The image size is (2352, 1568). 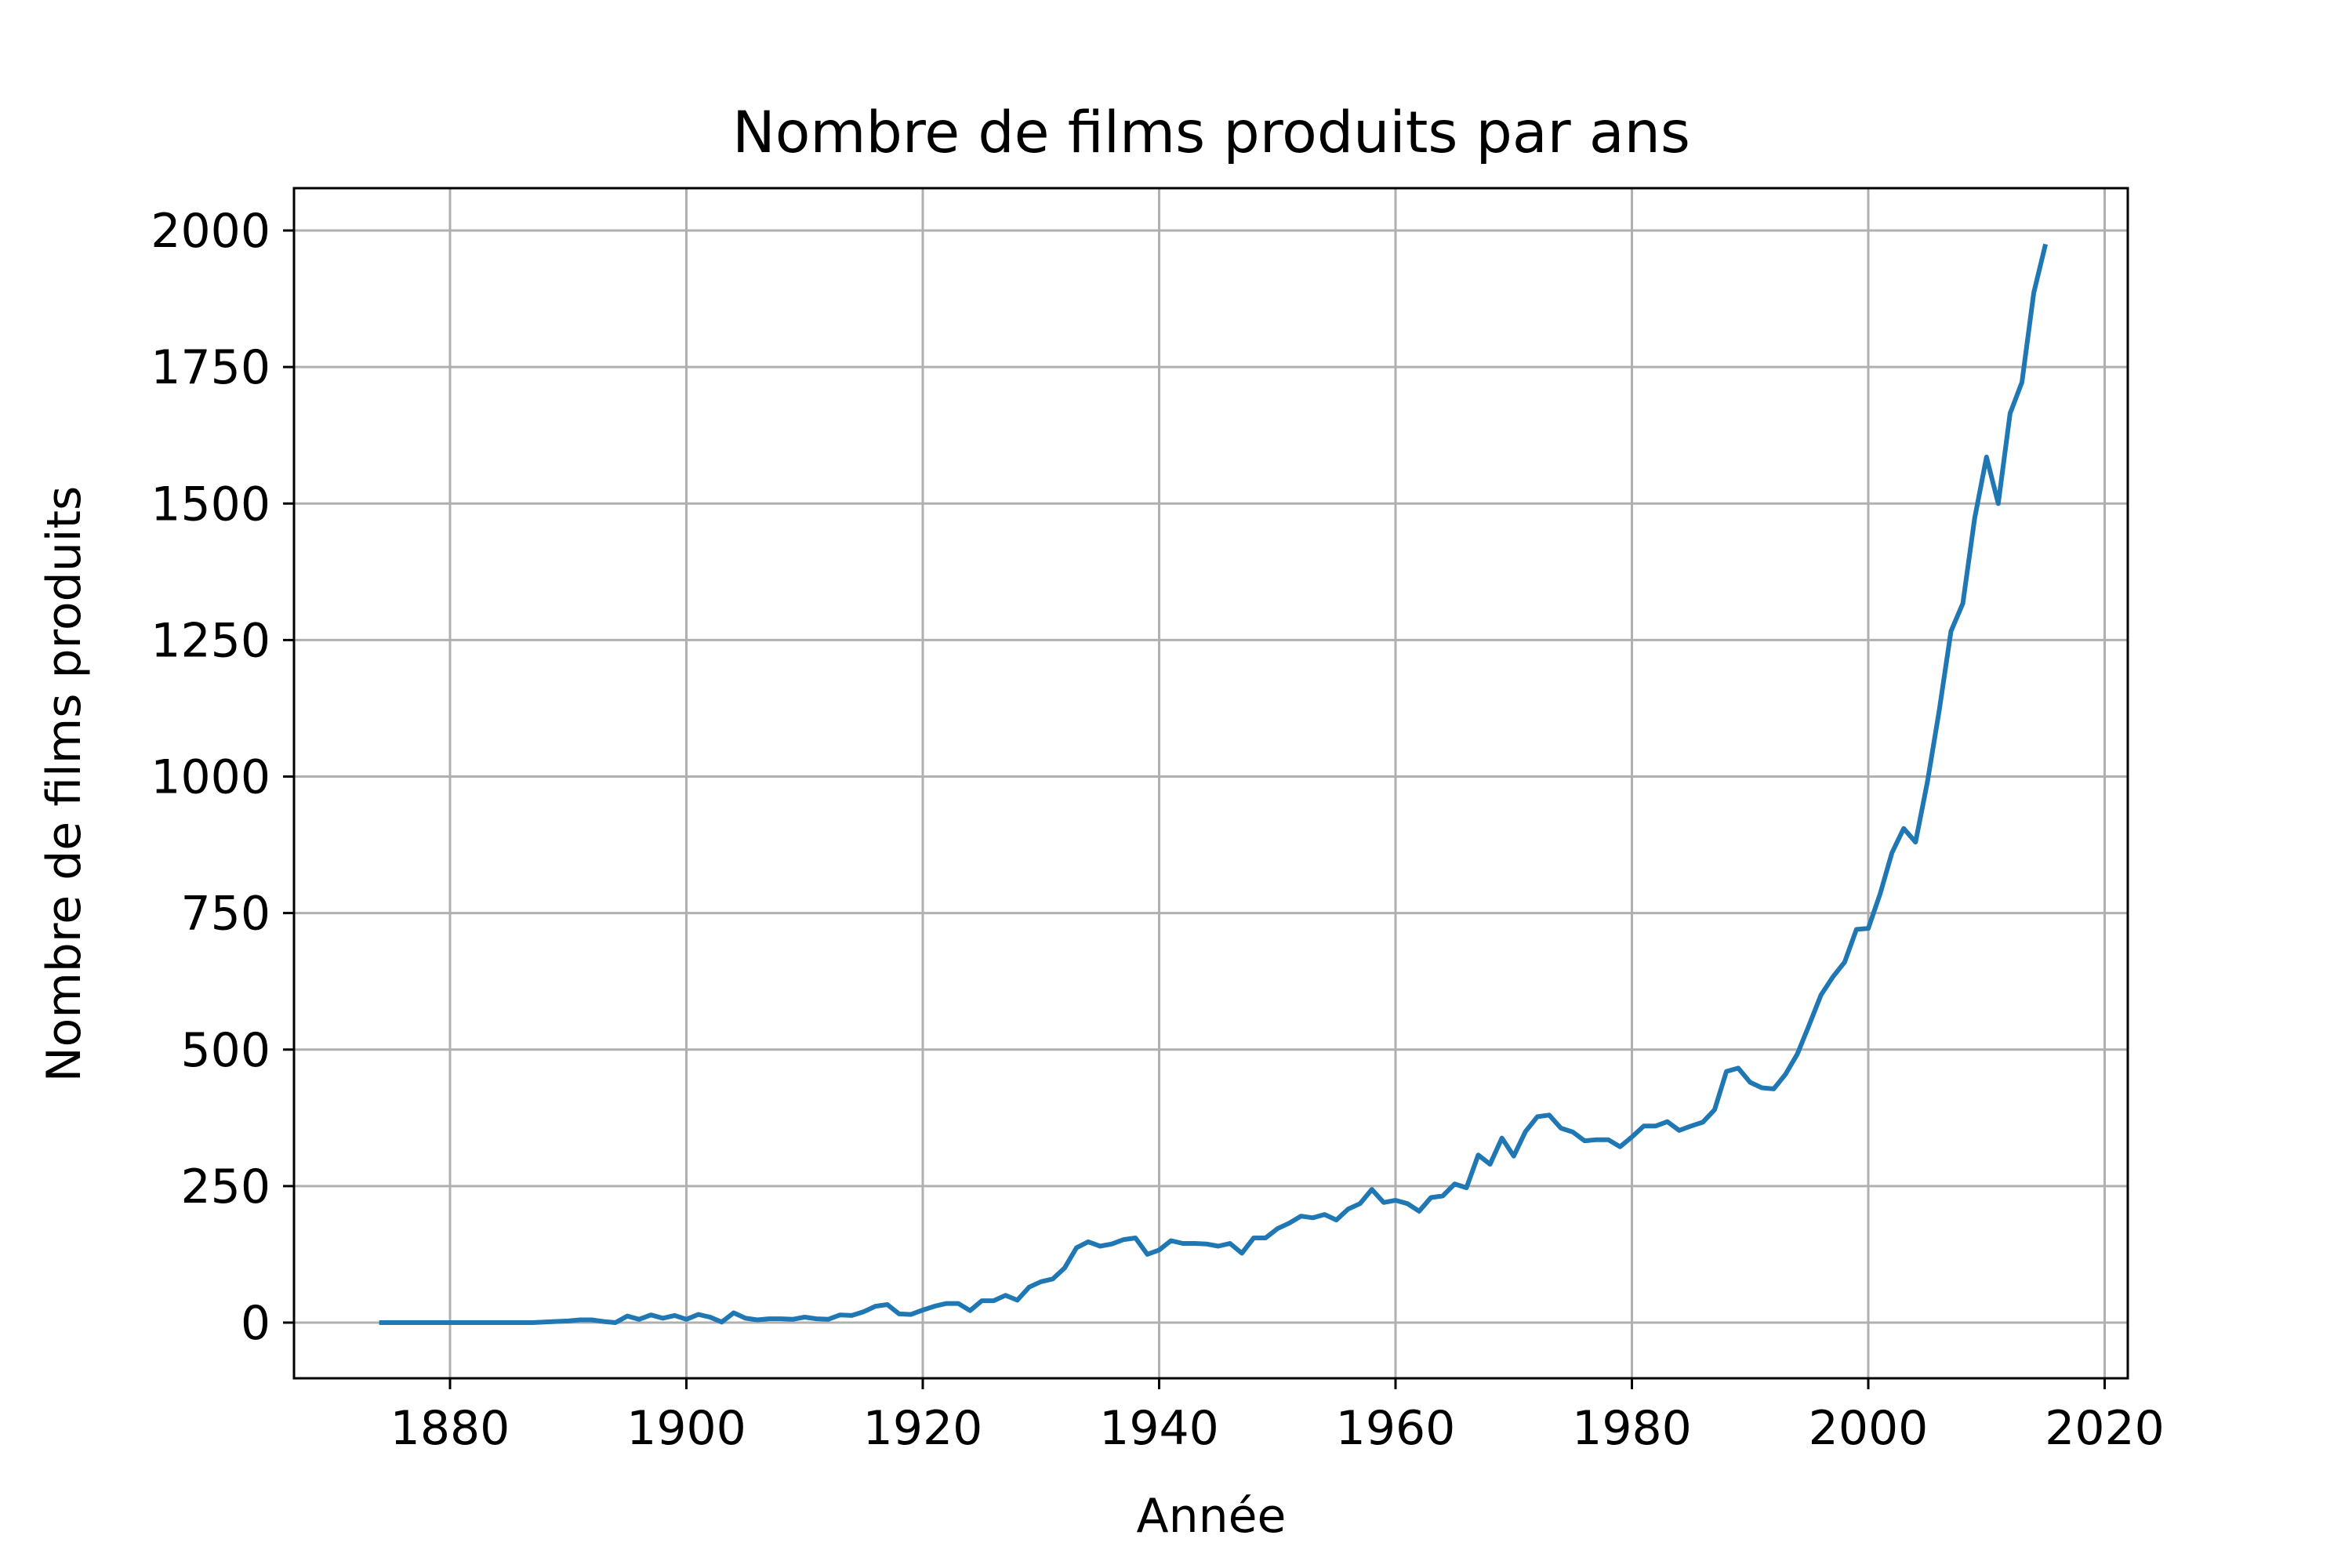 What do you see at coordinates (1277, 1417) in the screenshot?
I see `x-axis: 1880 1900 1920 1940 1960 1980 2000 2020` at bounding box center [1277, 1417].